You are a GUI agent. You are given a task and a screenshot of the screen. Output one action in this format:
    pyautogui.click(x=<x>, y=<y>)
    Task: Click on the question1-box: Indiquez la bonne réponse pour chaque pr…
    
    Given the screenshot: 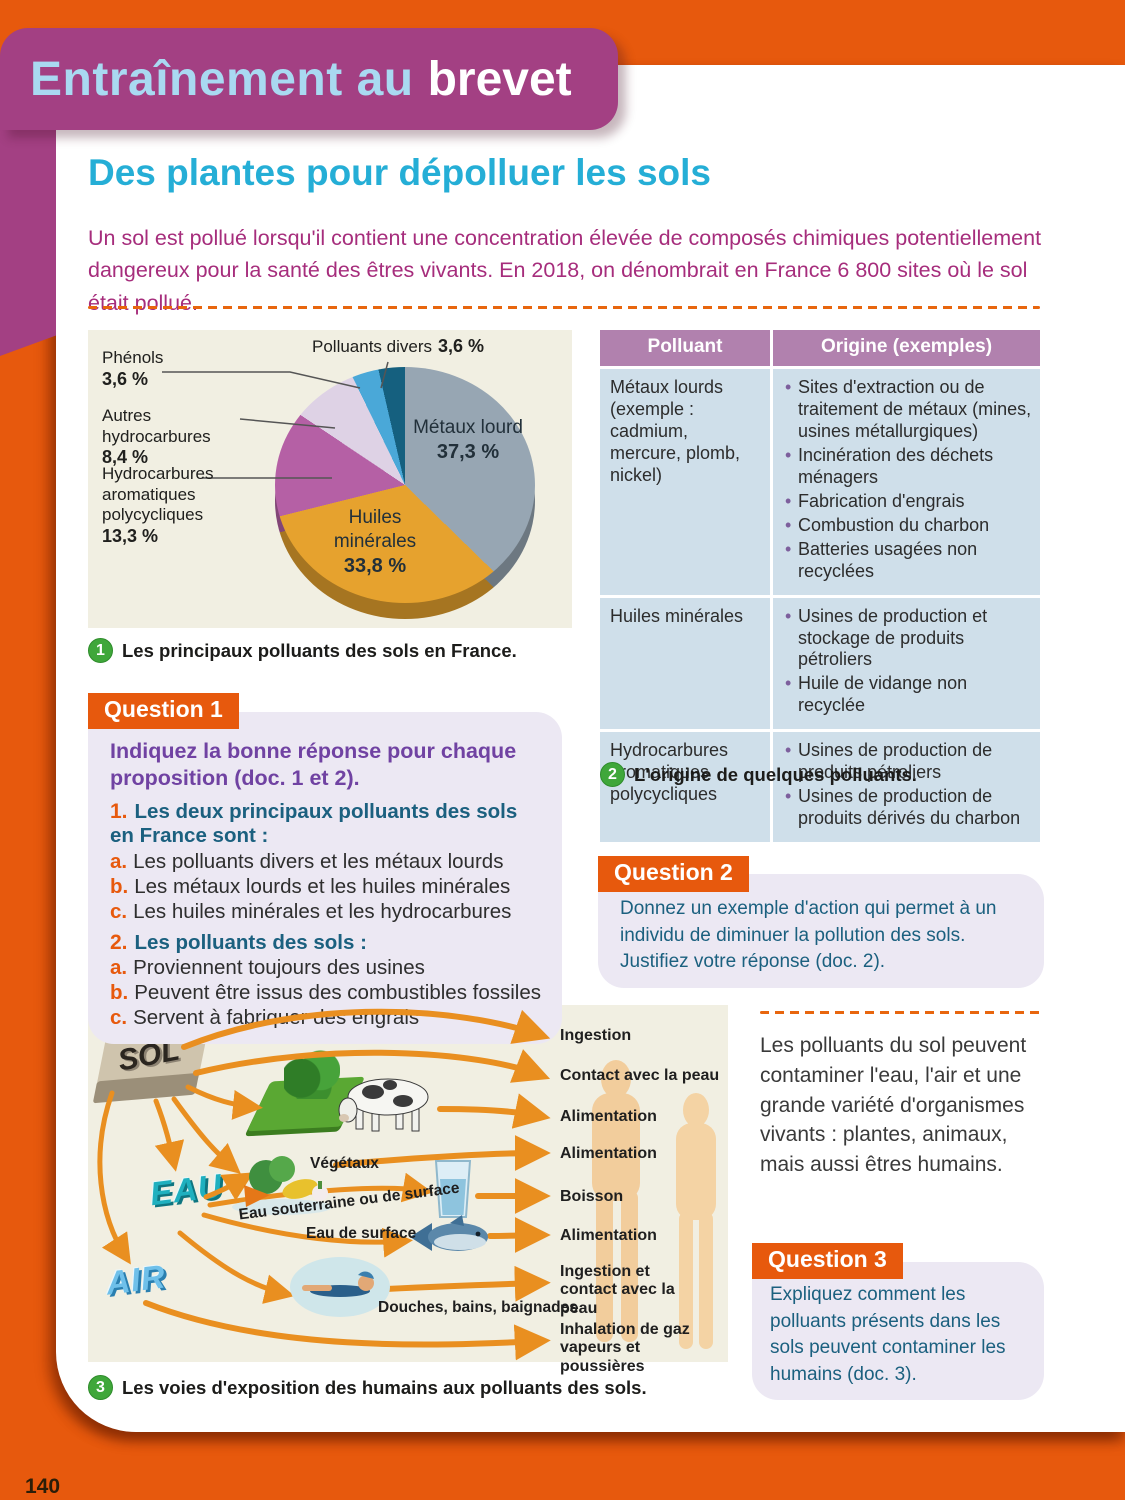 What is the action you would take?
    pyautogui.click(x=325, y=878)
    